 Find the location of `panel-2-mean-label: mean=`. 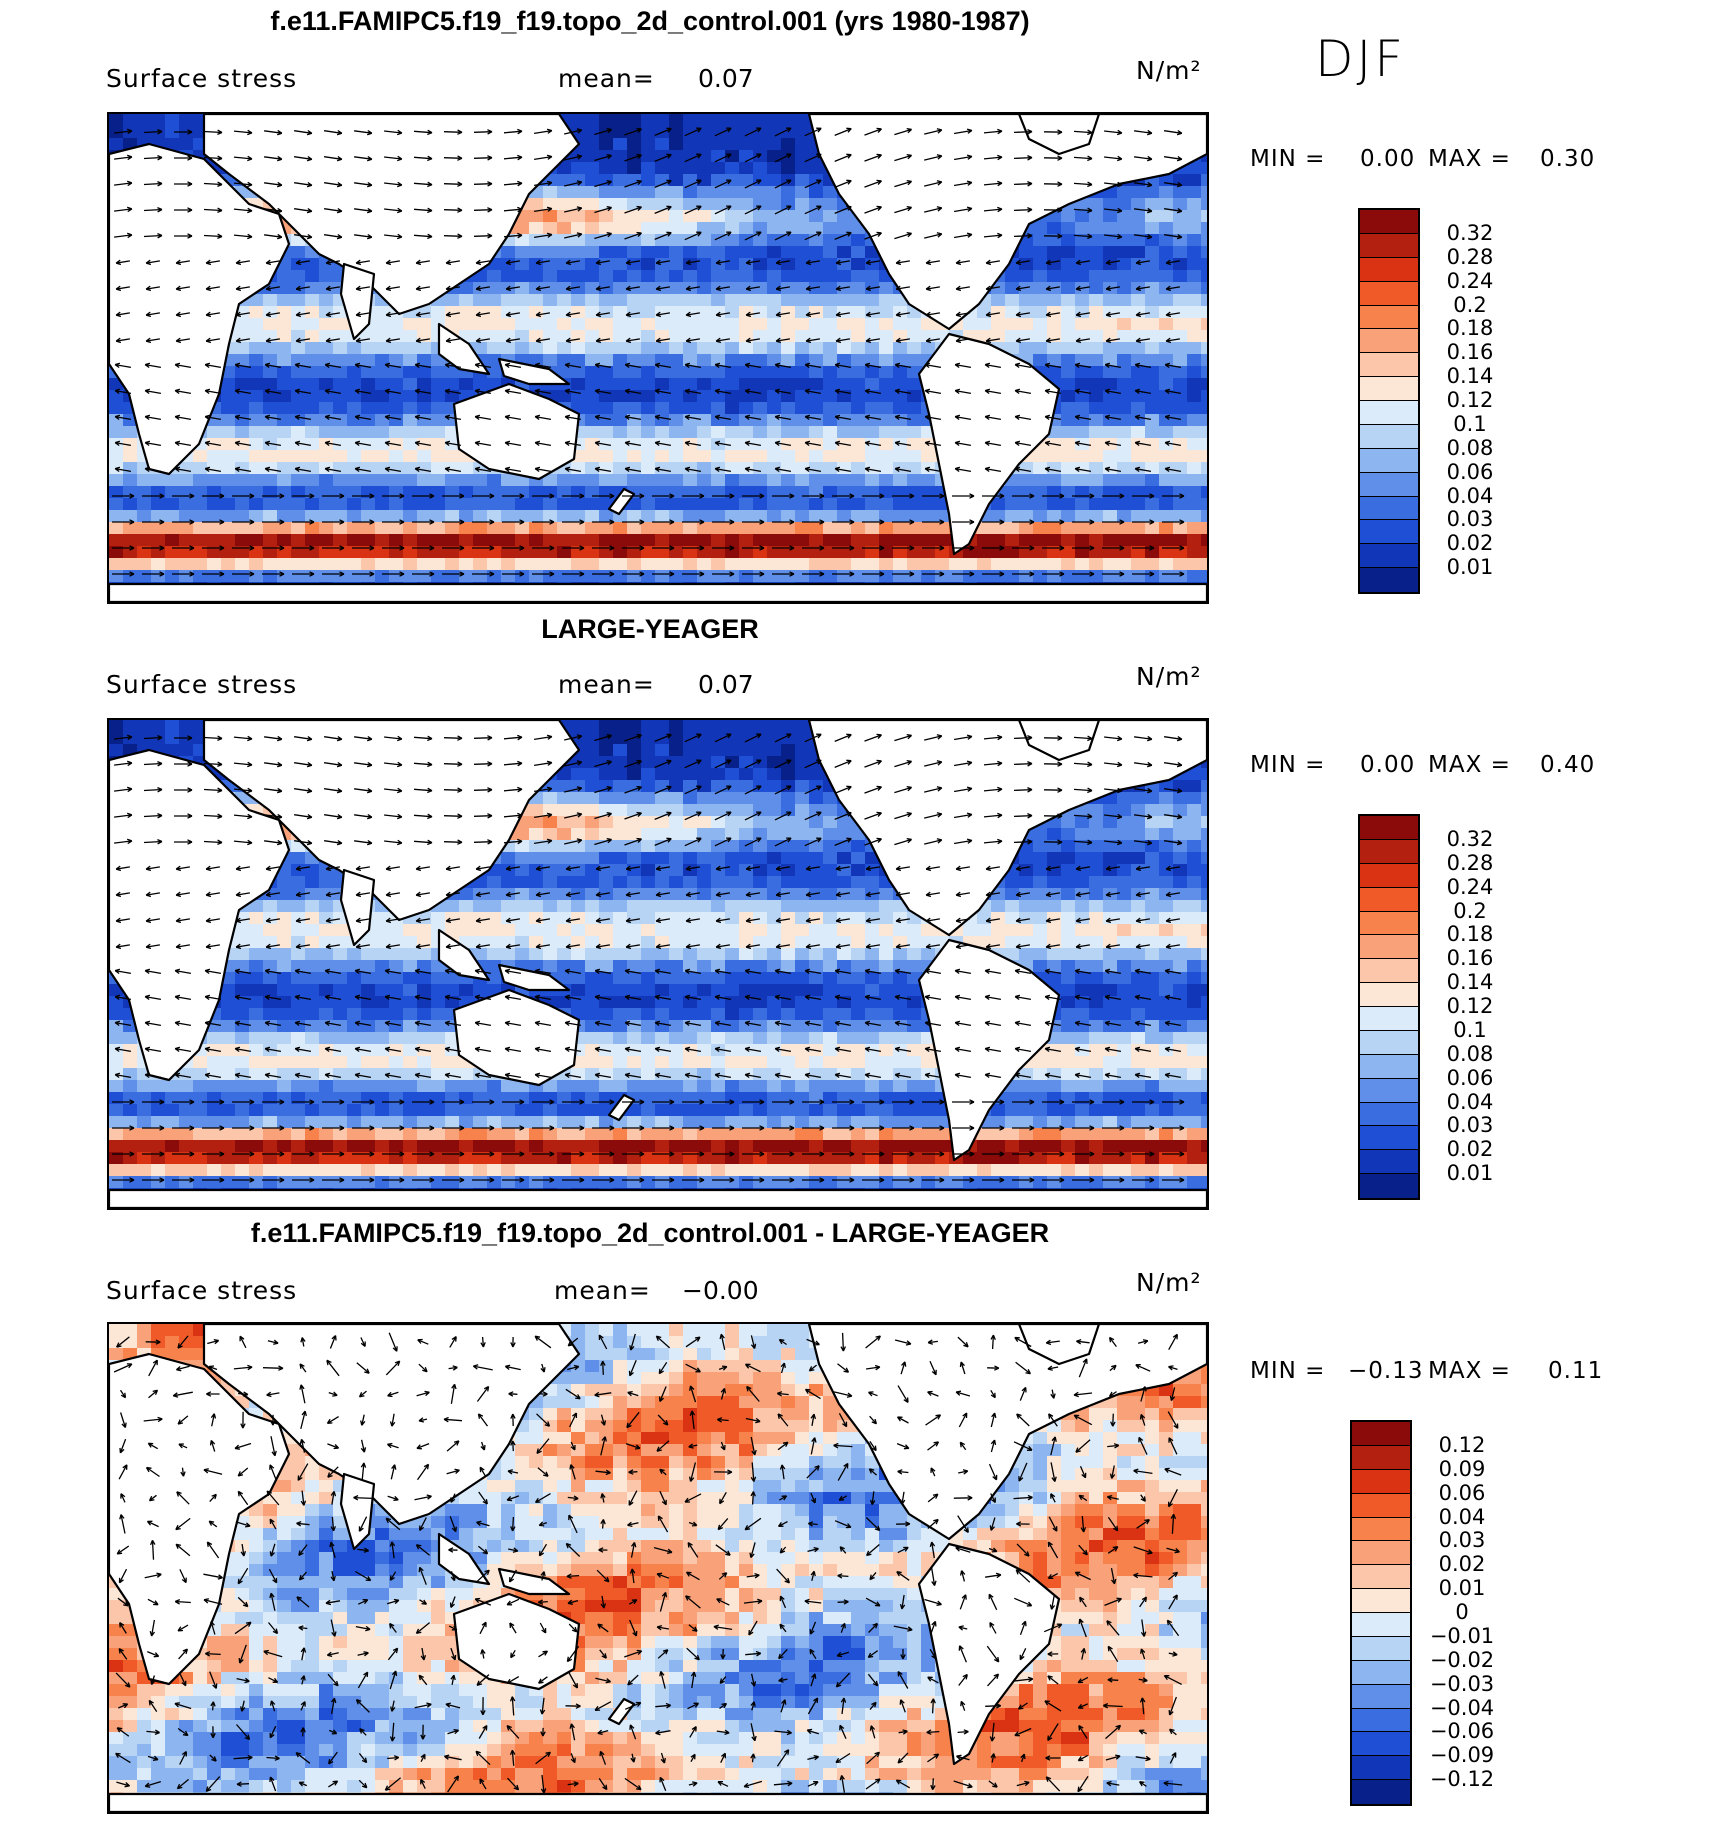

panel-2-mean-label: mean= is located at coordinates (606, 684).